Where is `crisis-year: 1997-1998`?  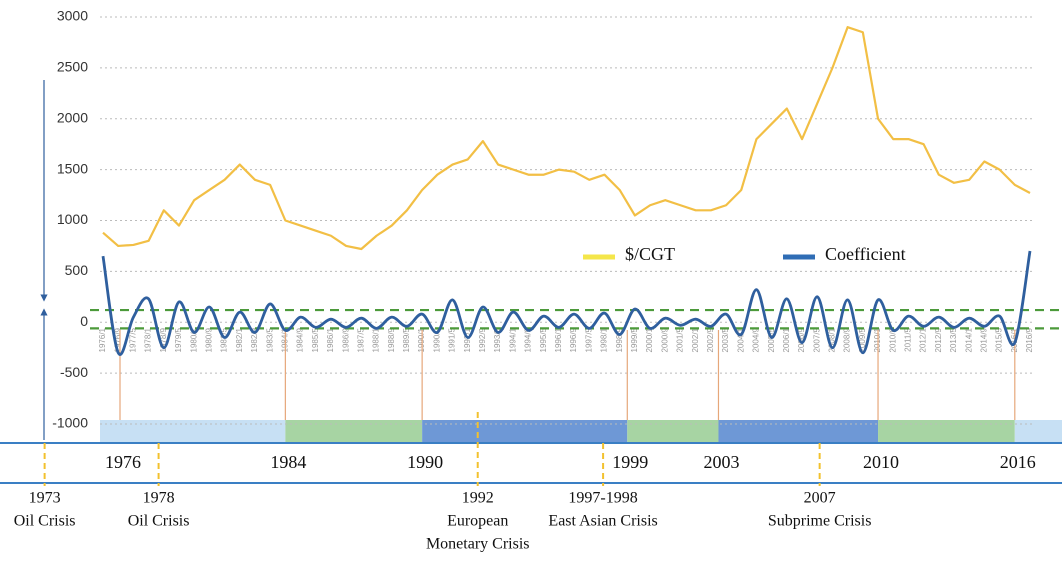 crisis-year: 1997-1998 is located at coordinates (602, 498).